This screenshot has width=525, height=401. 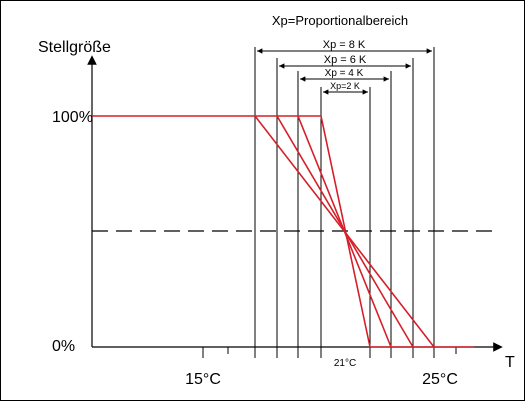 I want to click on x-tick-25: 25°C, so click(x=440, y=379).